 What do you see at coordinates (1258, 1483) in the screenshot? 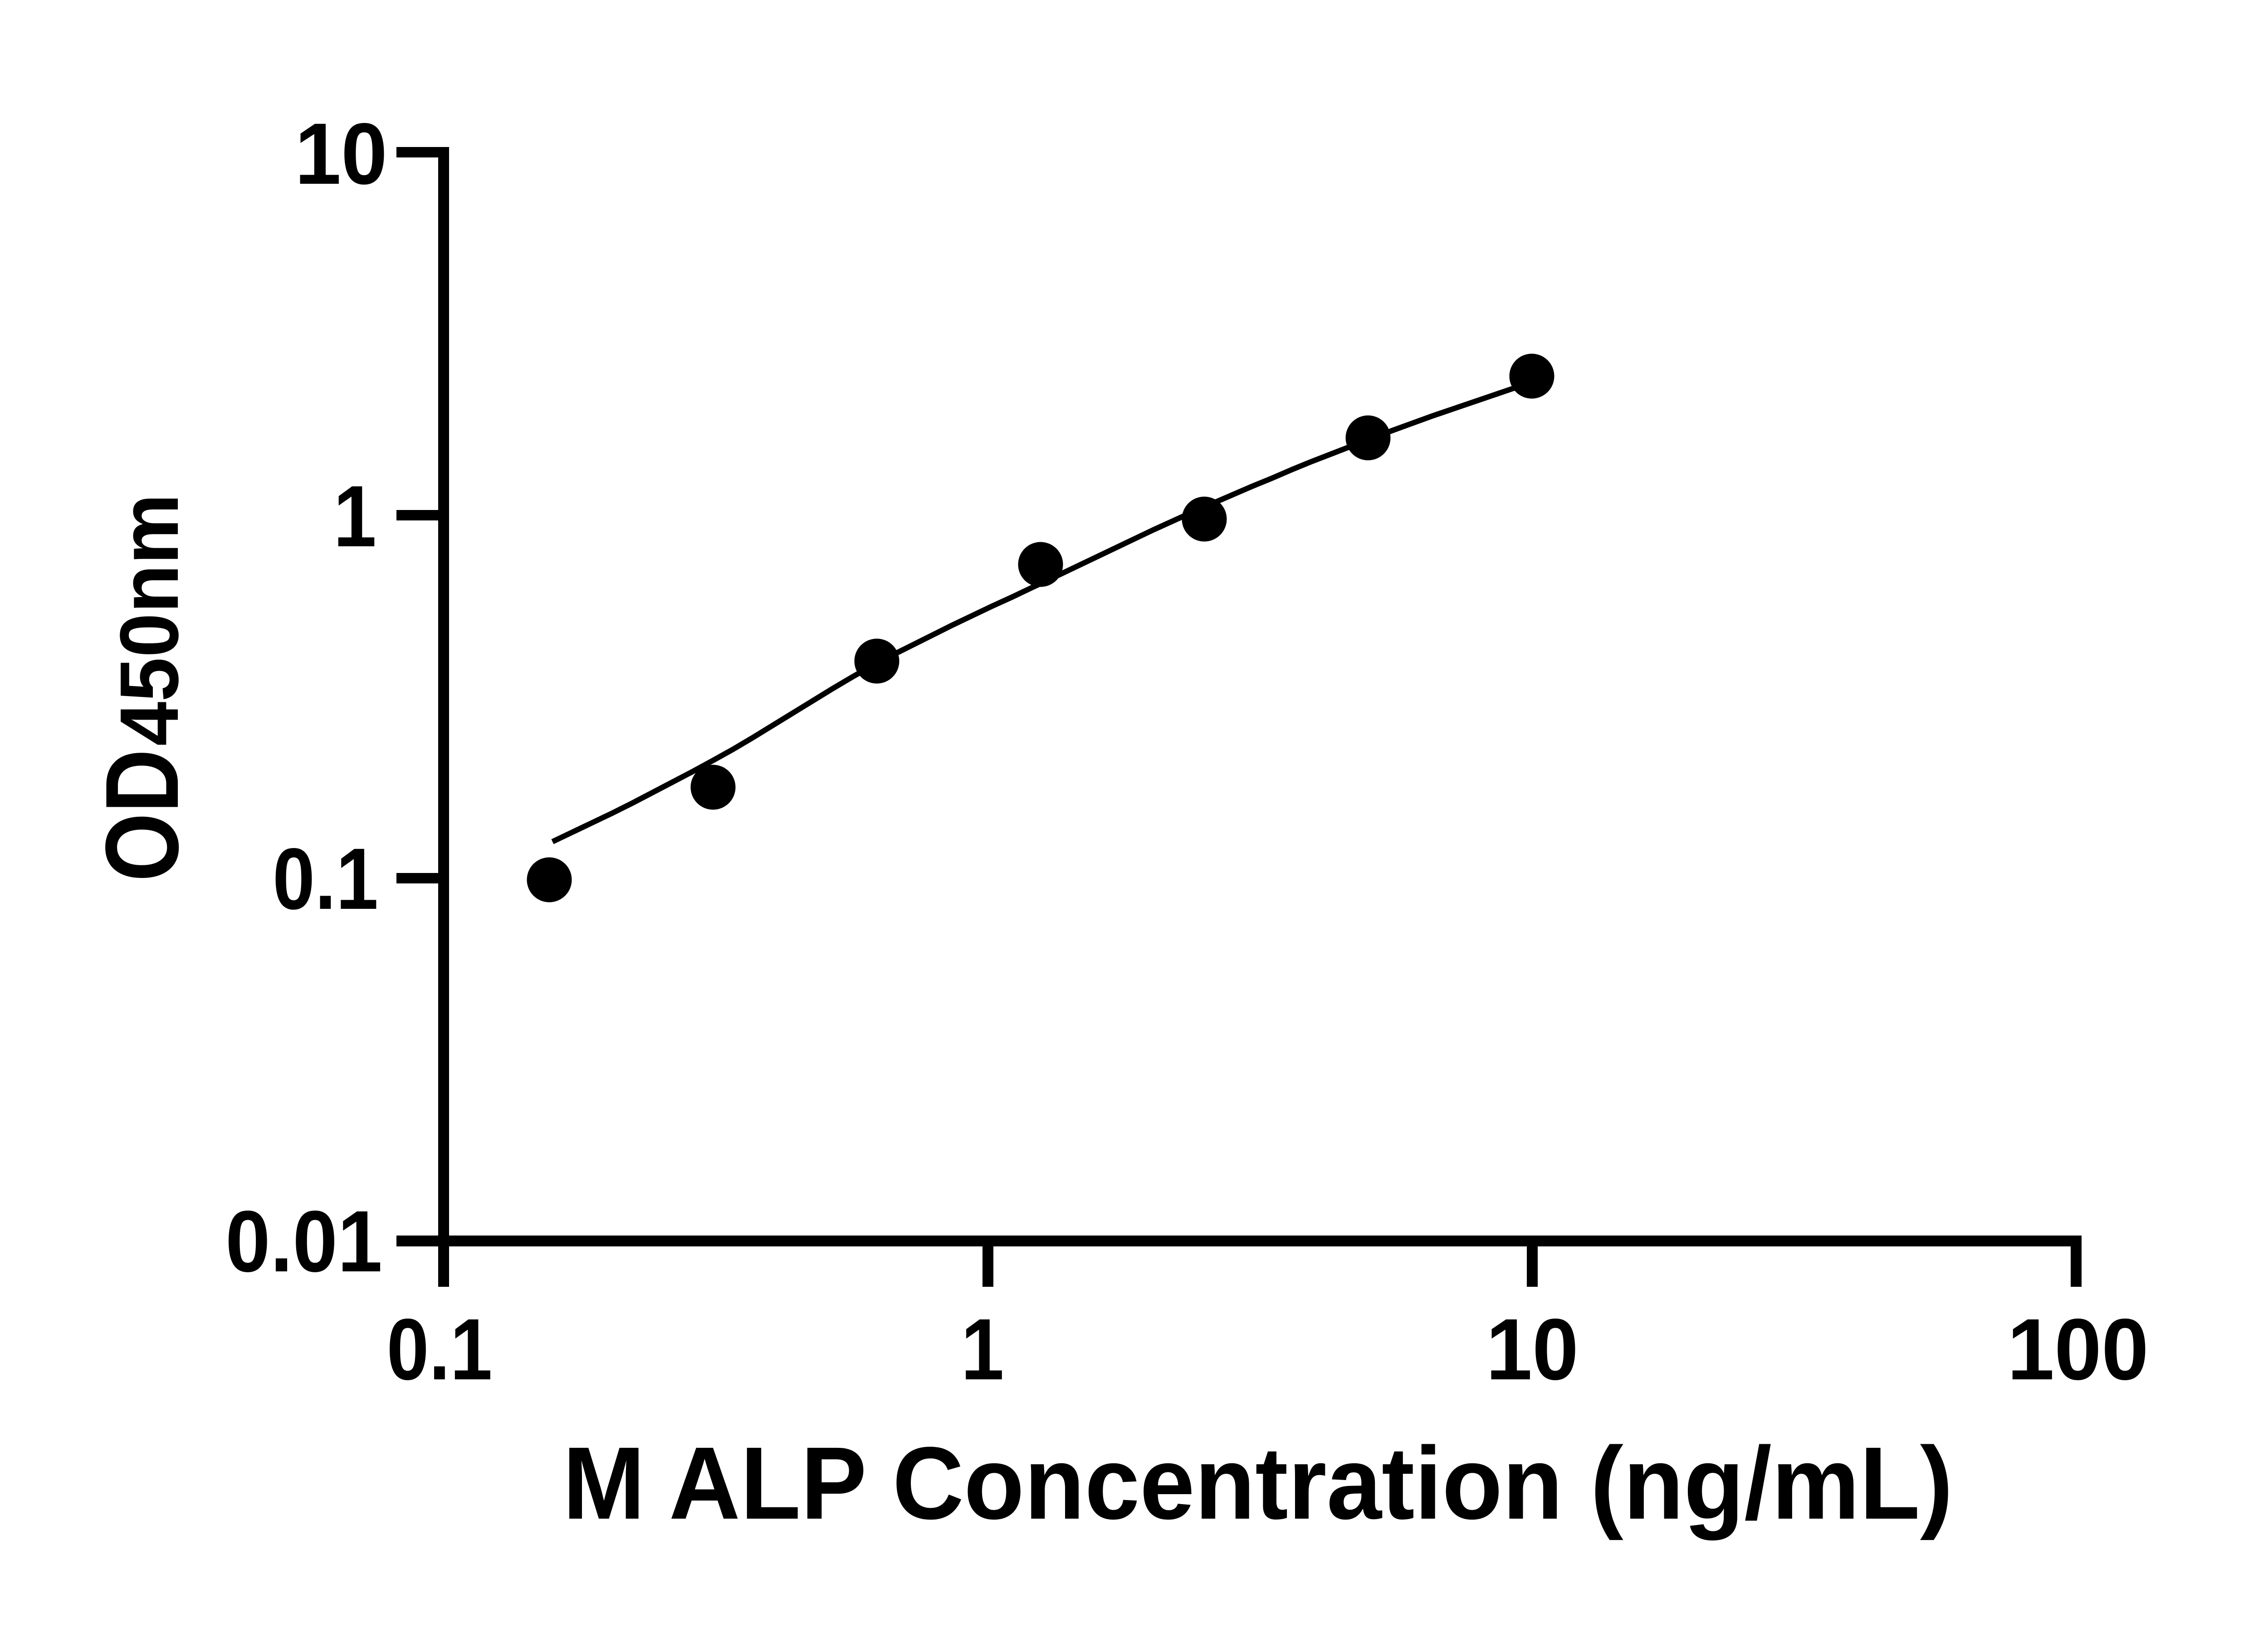
I see `svg-text: M ALP Concentration (ng/mL)` at bounding box center [1258, 1483].